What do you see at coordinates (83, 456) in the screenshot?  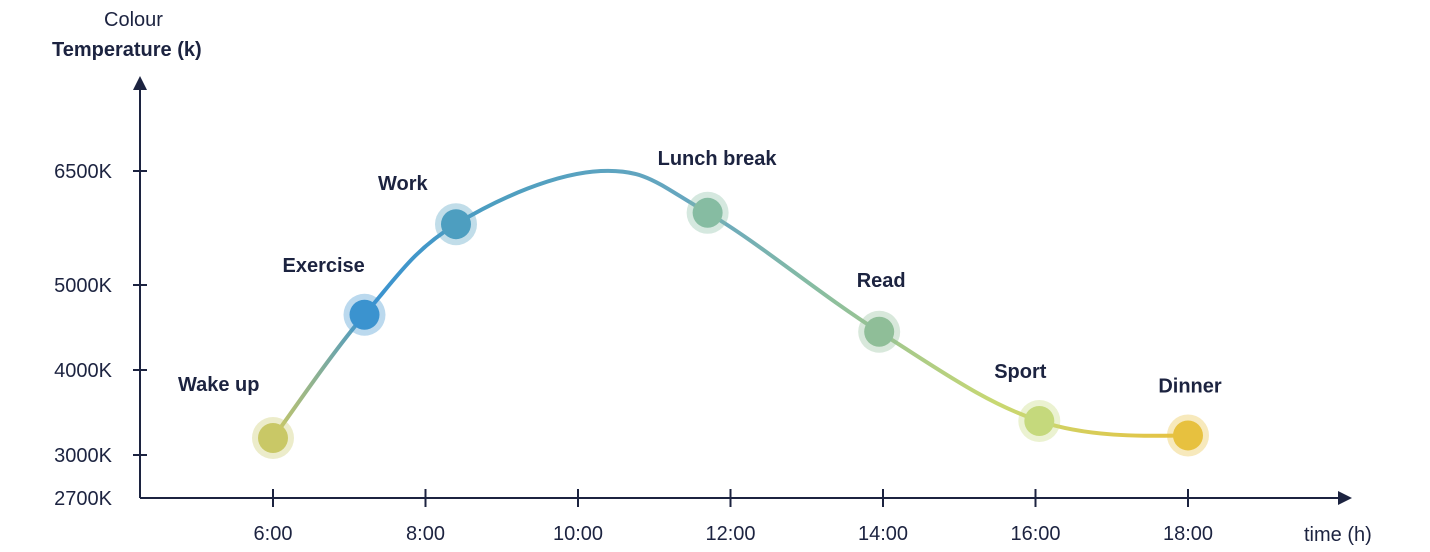 I see `y-tick-label: 3000K` at bounding box center [83, 456].